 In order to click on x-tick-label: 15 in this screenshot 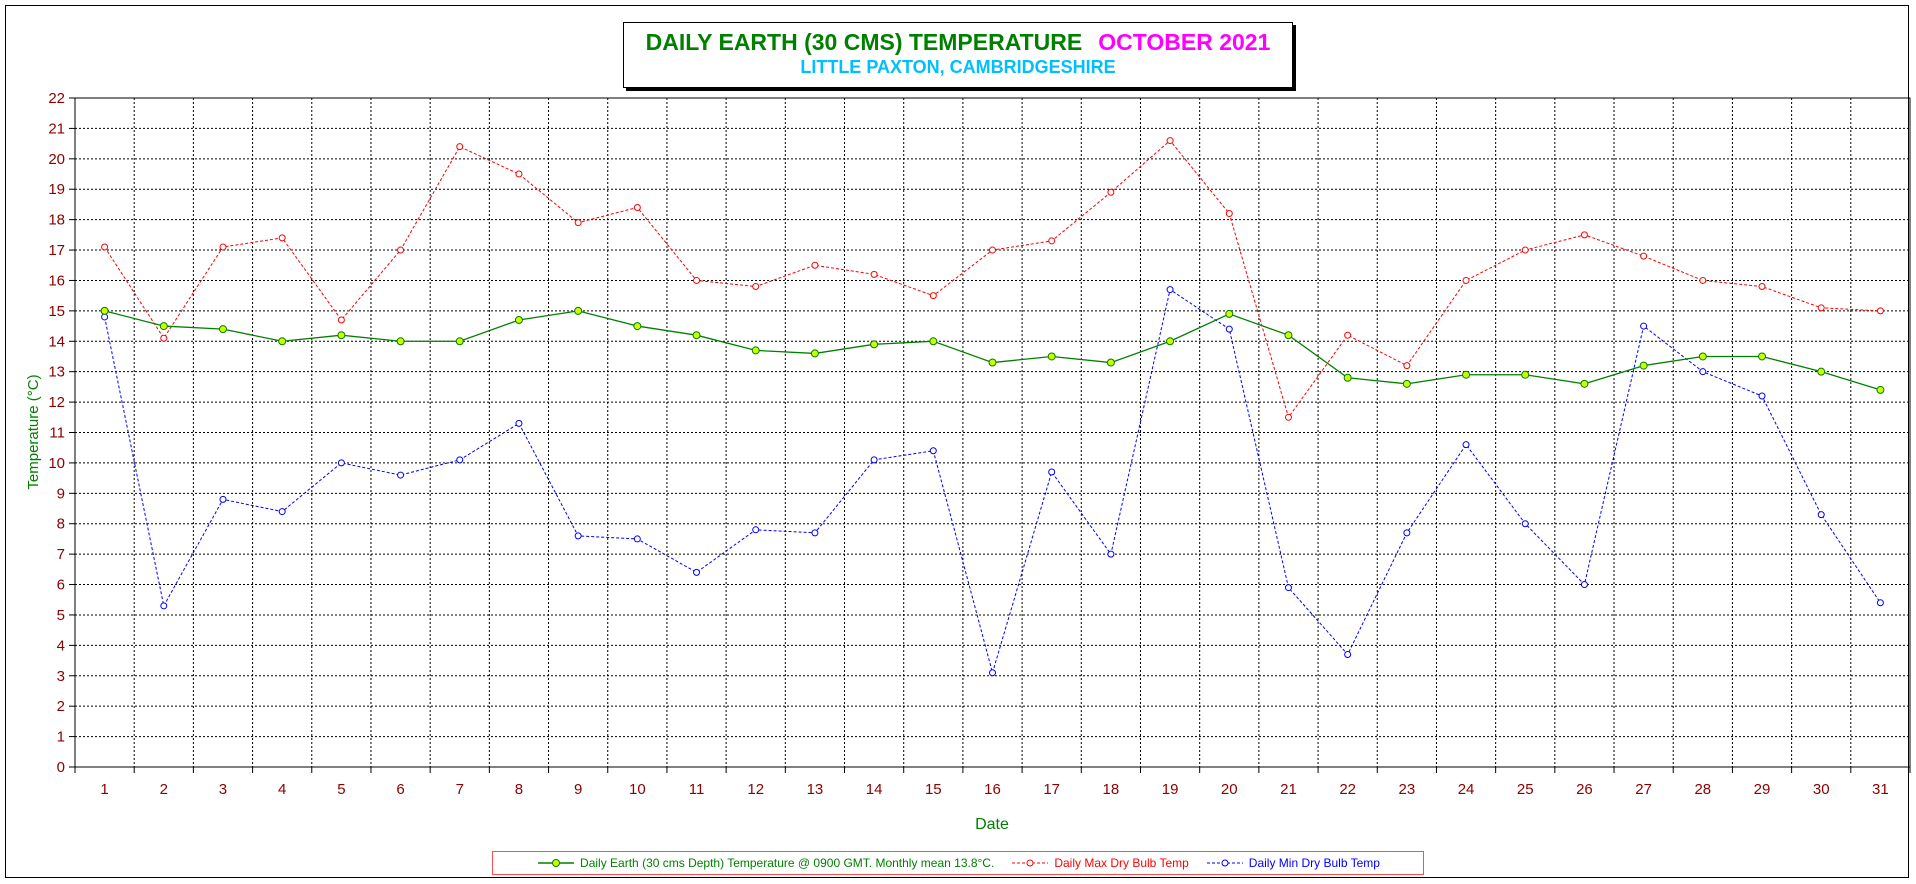, I will do `click(933, 789)`.